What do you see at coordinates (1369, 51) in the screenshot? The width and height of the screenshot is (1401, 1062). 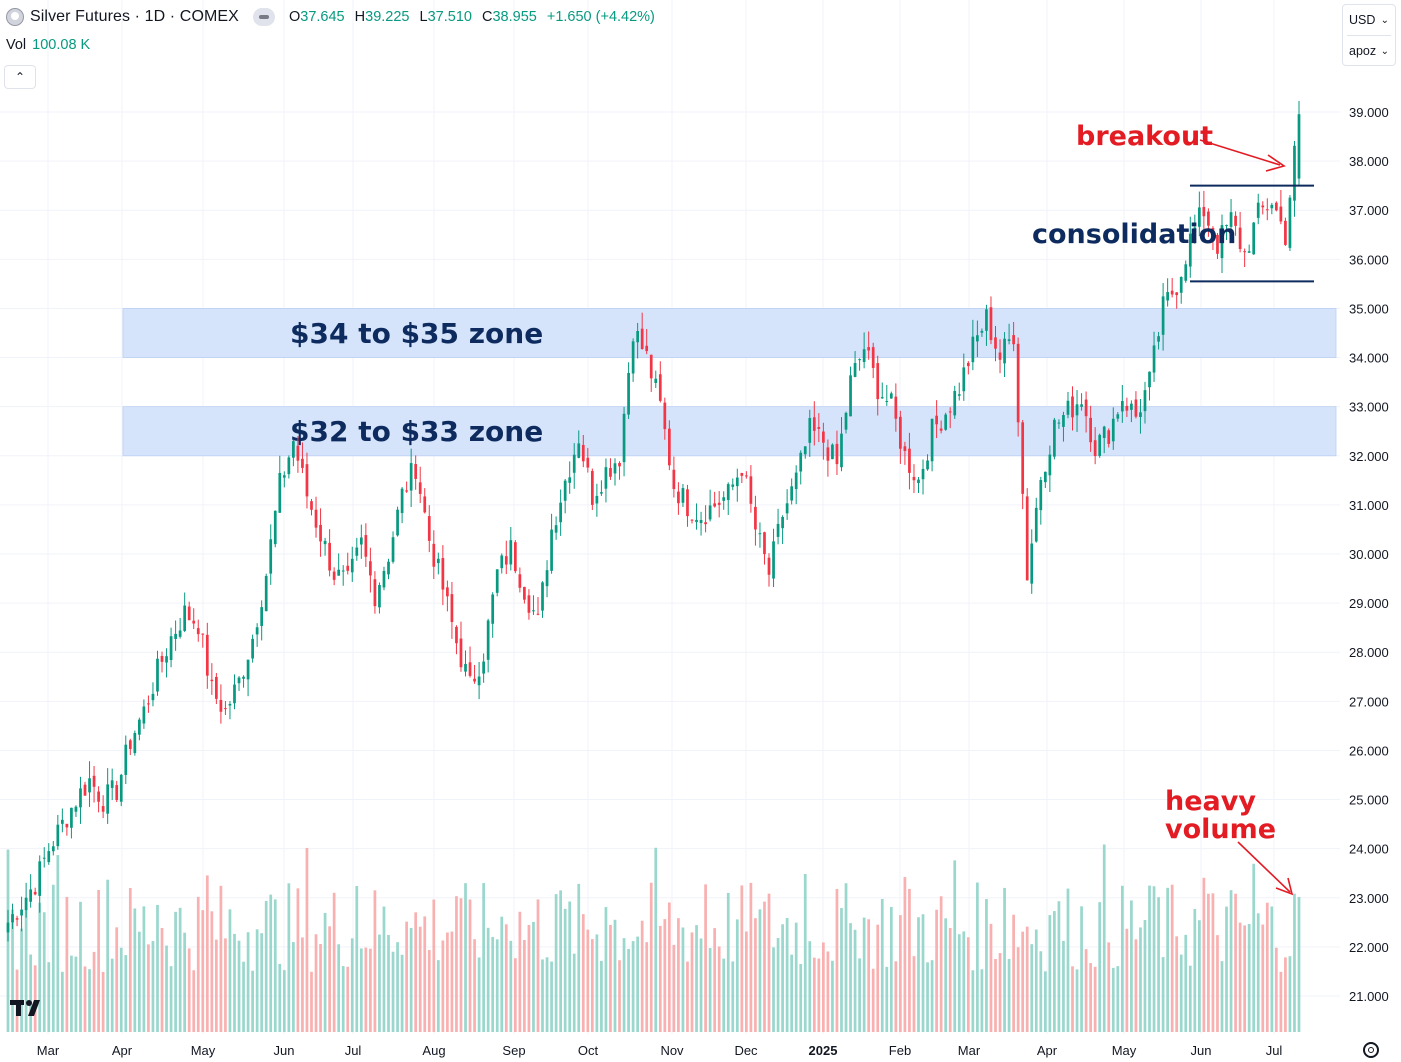 I see `scale-mode-selector: apoz ⌄` at bounding box center [1369, 51].